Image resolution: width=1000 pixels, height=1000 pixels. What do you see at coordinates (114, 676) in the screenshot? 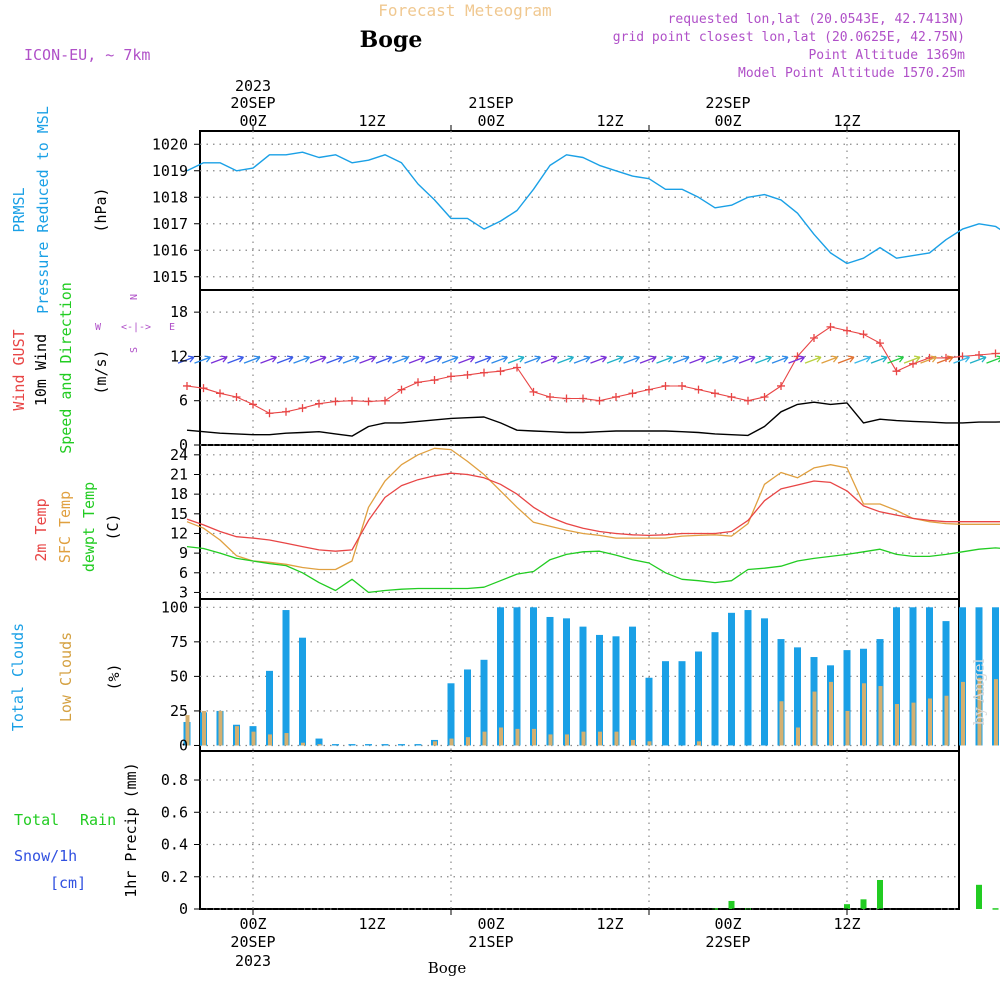
I see `clouds-unit: (%)` at bounding box center [114, 676].